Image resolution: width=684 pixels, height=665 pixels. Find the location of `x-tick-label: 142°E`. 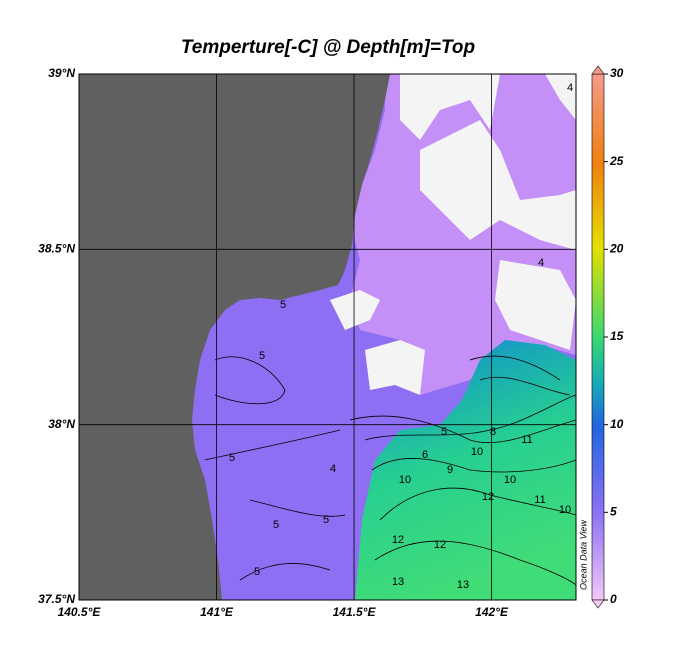

x-tick-label: 142°E is located at coordinates (492, 612).